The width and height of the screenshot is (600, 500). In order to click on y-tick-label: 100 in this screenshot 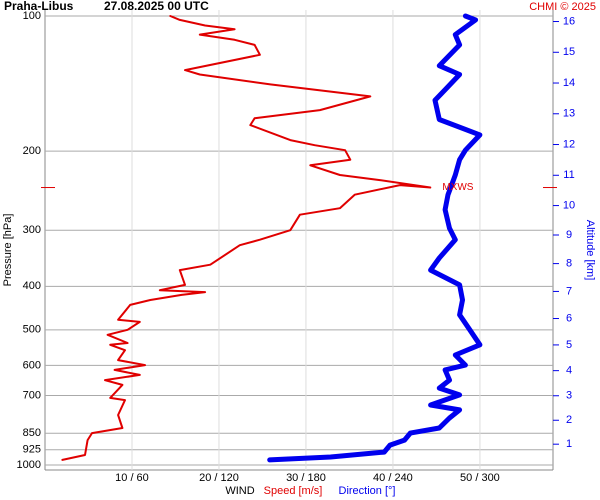, I will do `click(32, 16)`.